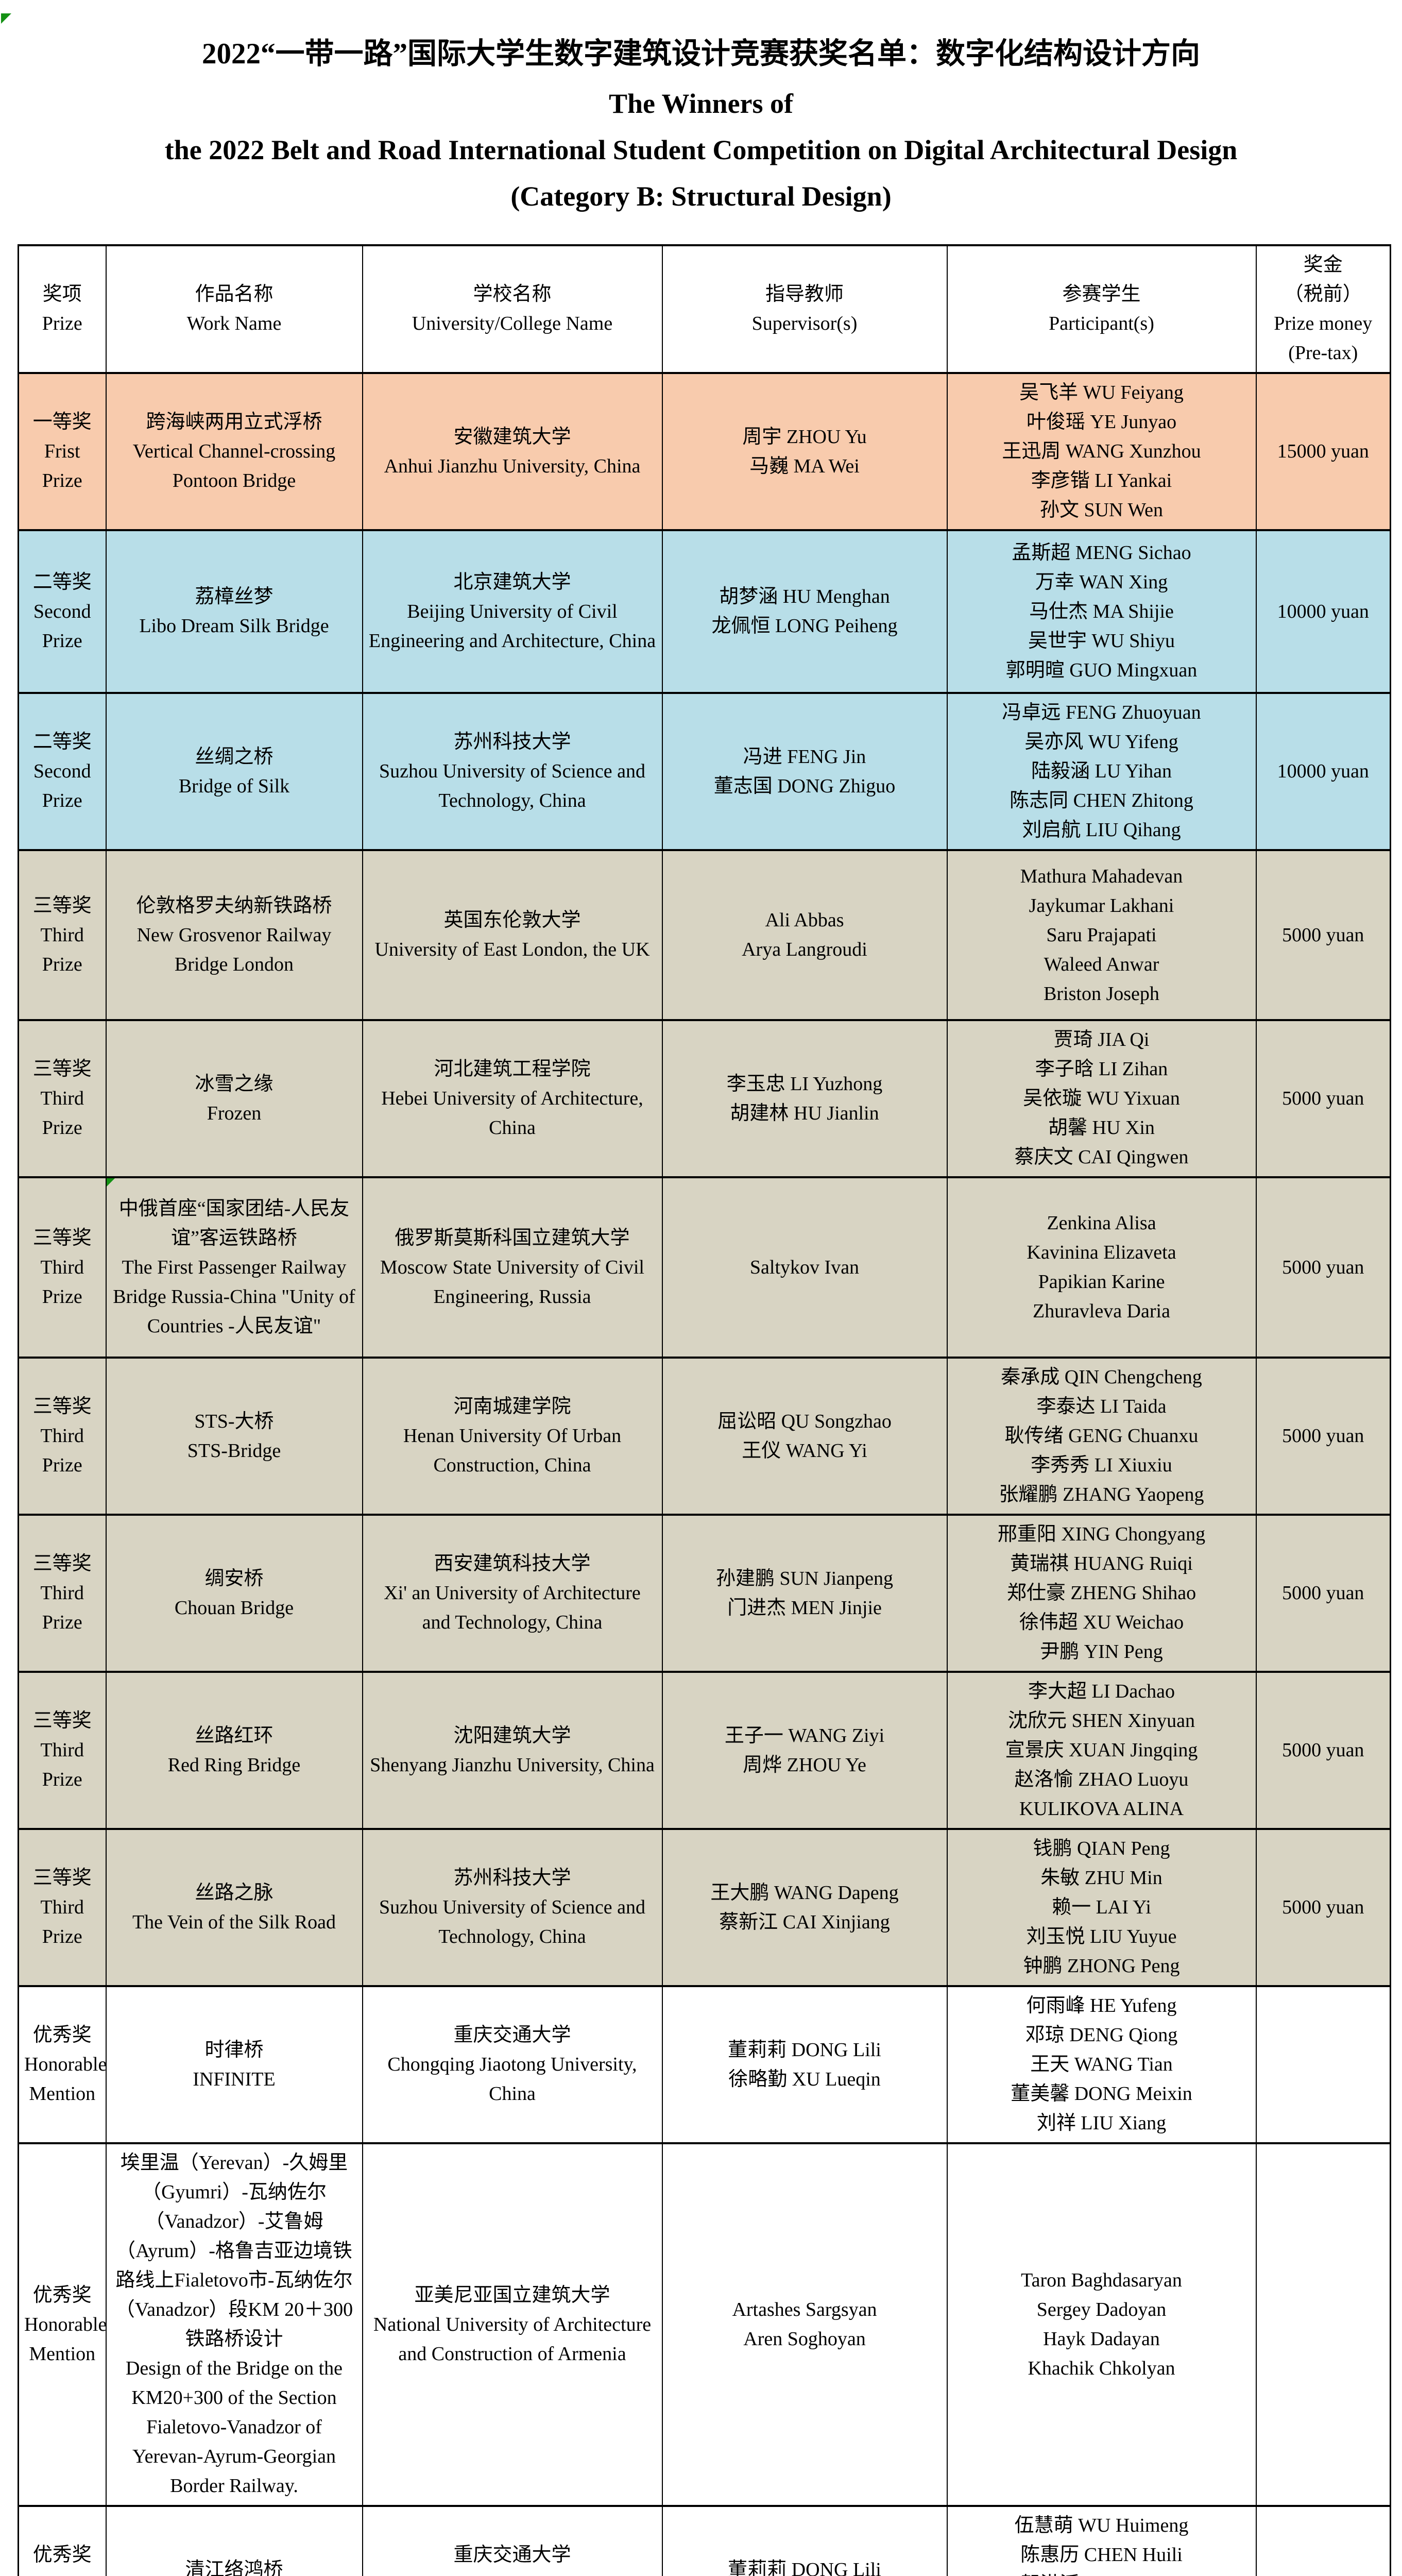  What do you see at coordinates (804, 2324) in the screenshot?
I see `supervisor-cell: Artashes Sargsyan Aren Soghoyan` at bounding box center [804, 2324].